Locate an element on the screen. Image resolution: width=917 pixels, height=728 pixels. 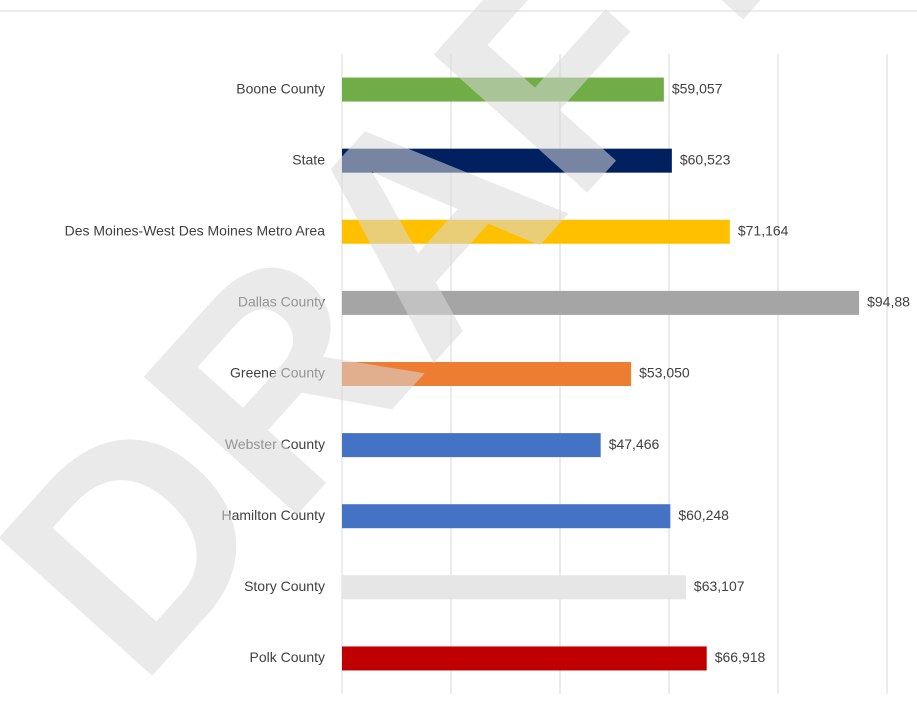
value-label: $66,918 is located at coordinates (740, 657).